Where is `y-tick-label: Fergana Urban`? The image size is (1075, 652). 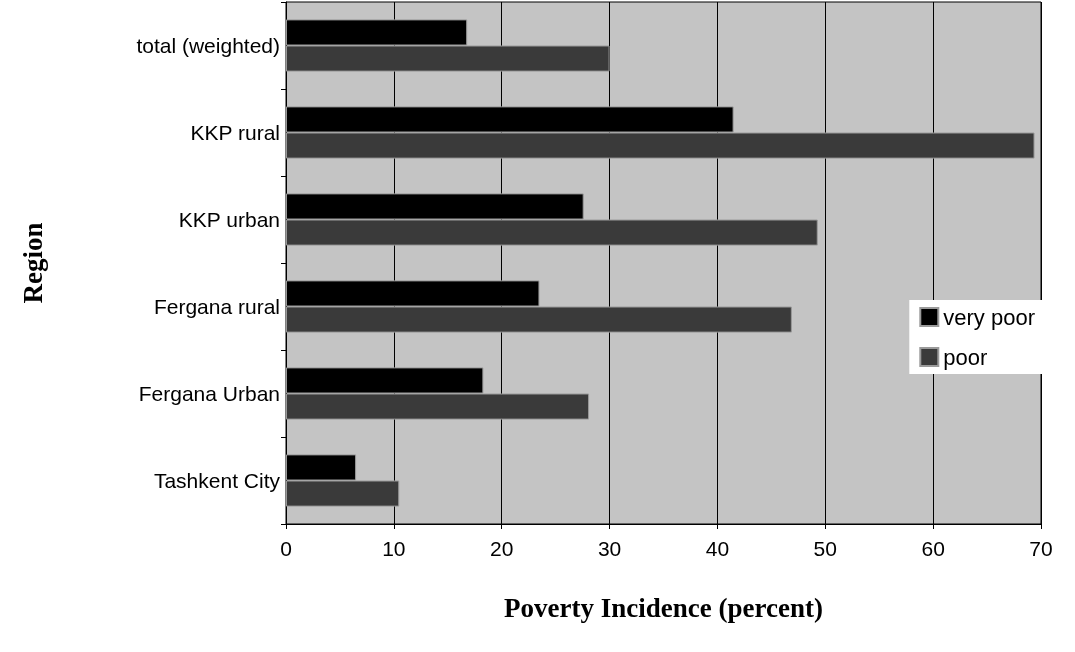 y-tick-label: Fergana Urban is located at coordinates (209, 393).